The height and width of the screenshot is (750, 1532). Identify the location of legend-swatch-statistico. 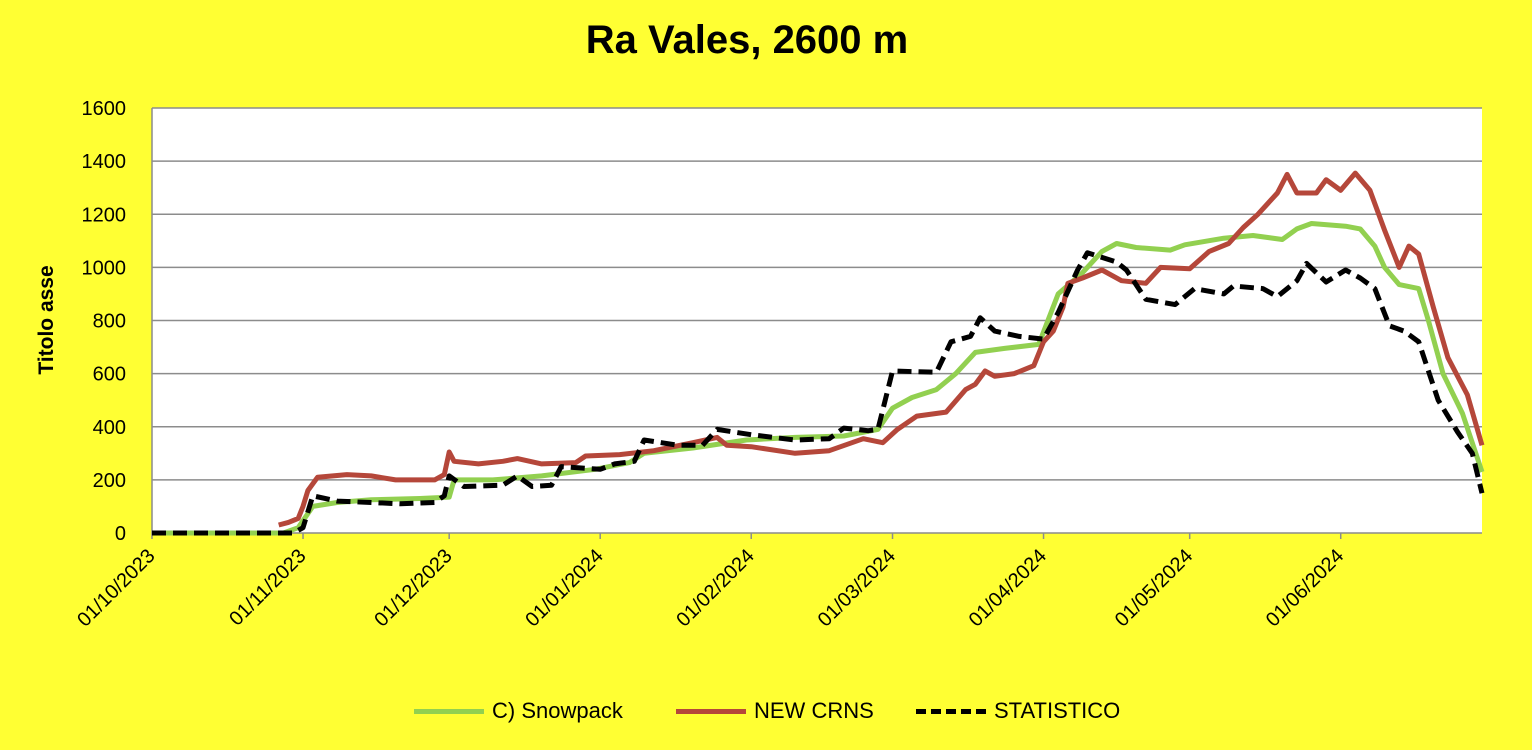
(951, 711).